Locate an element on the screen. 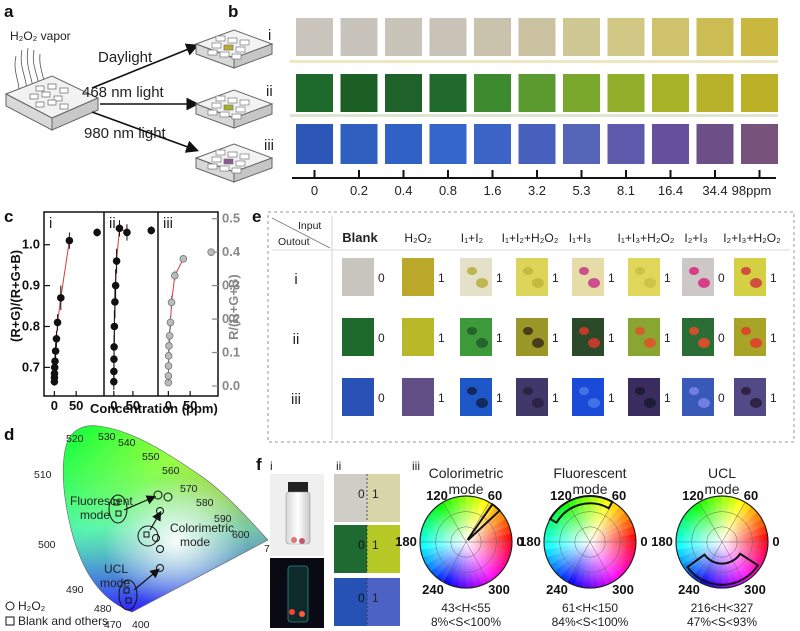 Image resolution: width=800 pixels, height=631 pixels. e-col-header-3: I₁+I₂+H₂O₂ is located at coordinates (530, 238).